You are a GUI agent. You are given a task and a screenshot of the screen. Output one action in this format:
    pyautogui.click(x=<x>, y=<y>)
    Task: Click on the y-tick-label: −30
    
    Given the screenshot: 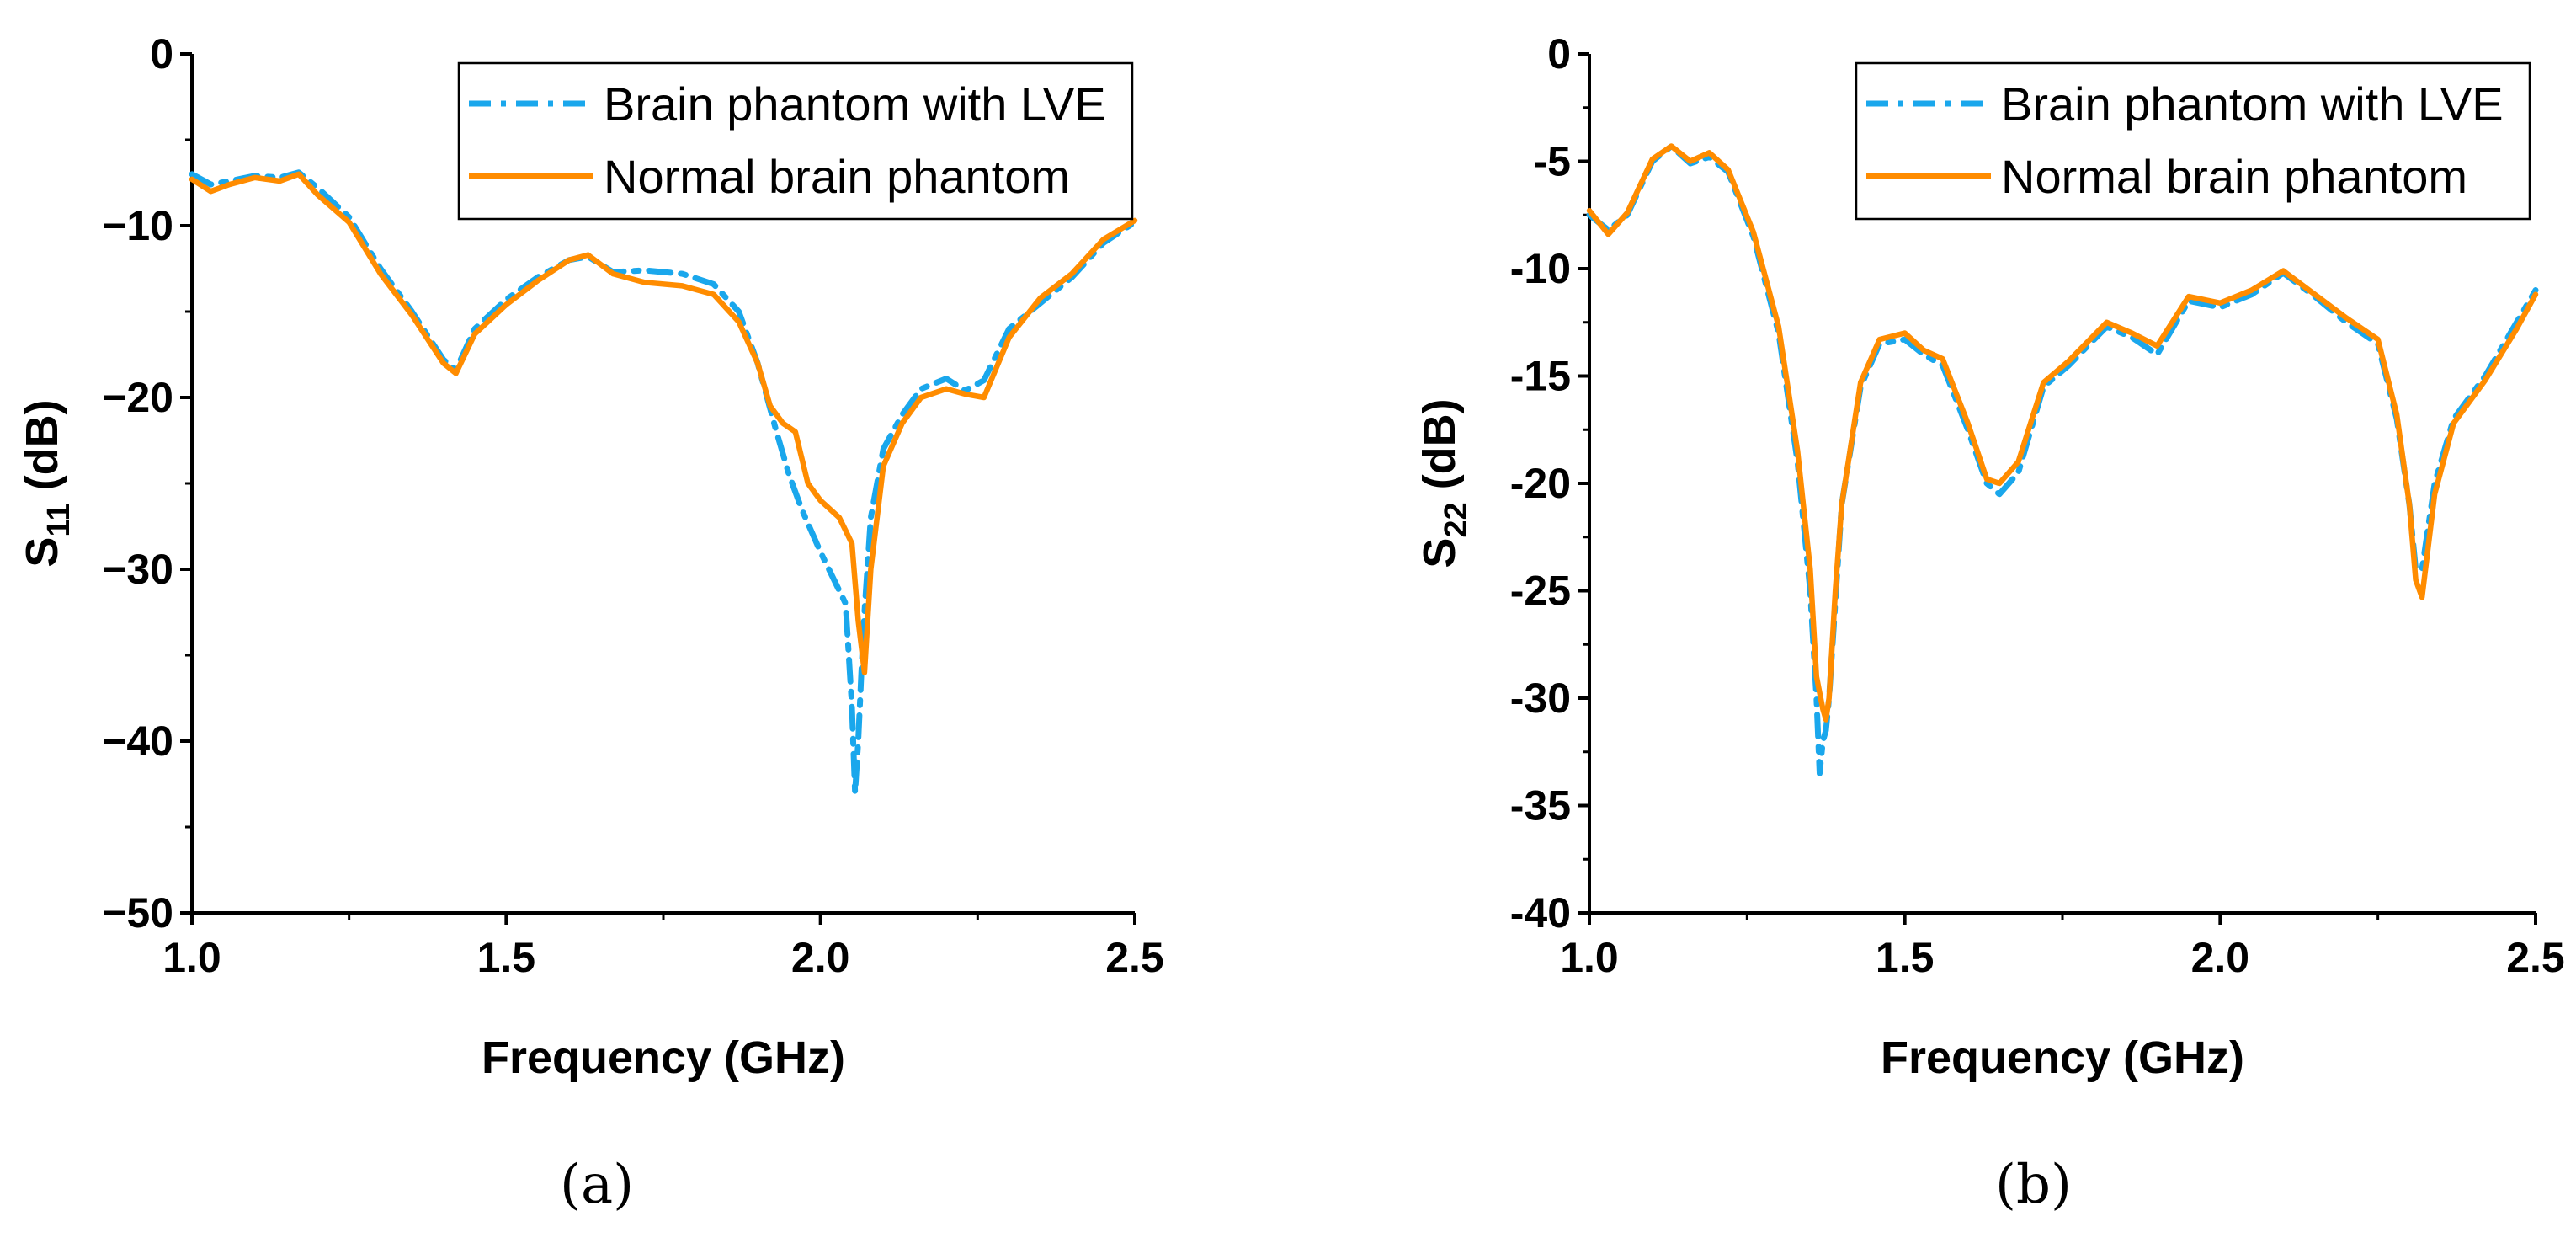 What is the action you would take?
    pyautogui.click(x=137, y=569)
    